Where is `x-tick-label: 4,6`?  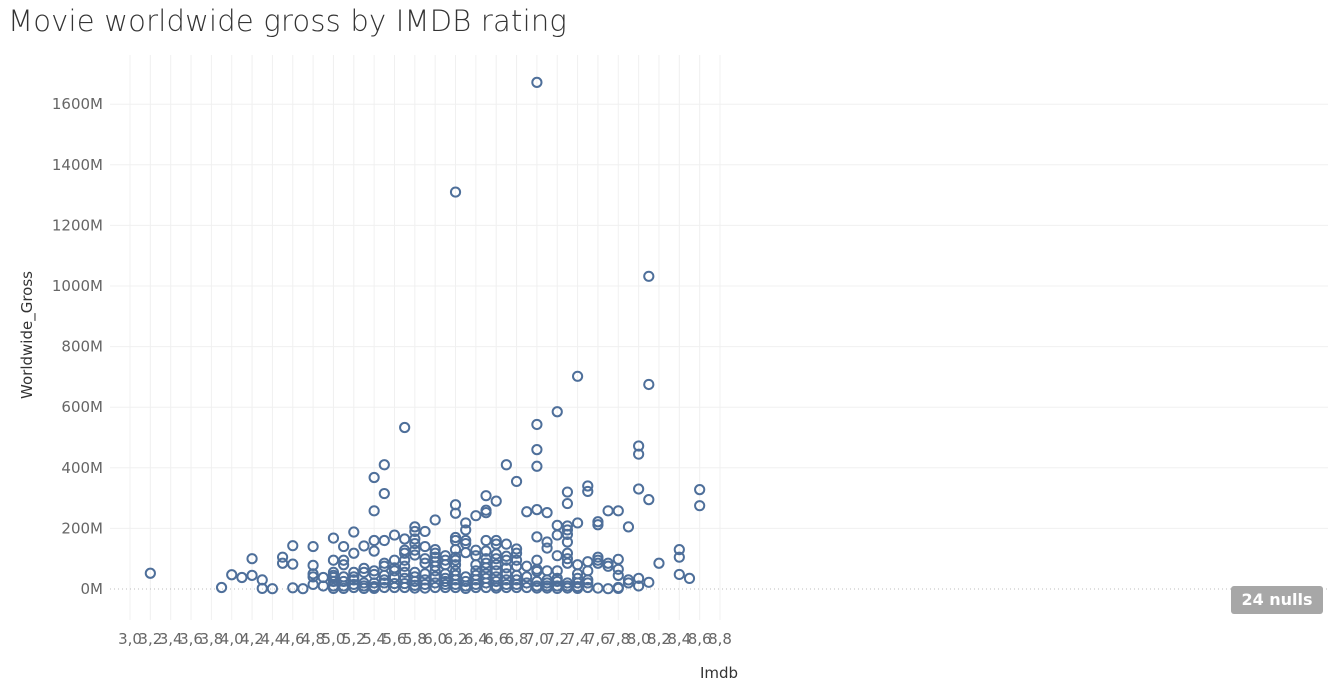 x-tick-label: 4,6 is located at coordinates (293, 639).